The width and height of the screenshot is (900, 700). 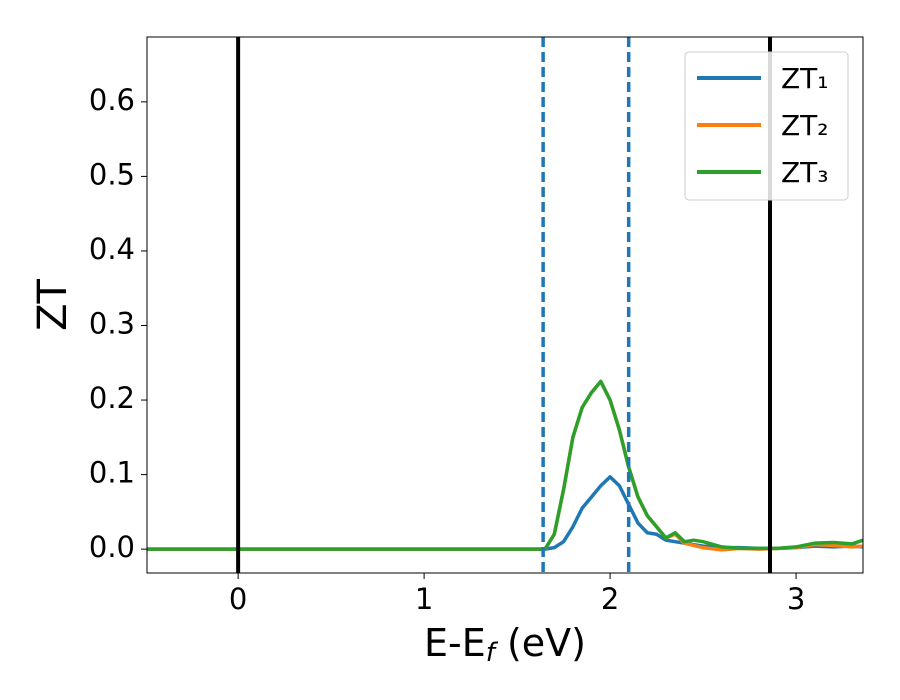 I want to click on y-tick-label: 0.4, so click(x=112, y=249).